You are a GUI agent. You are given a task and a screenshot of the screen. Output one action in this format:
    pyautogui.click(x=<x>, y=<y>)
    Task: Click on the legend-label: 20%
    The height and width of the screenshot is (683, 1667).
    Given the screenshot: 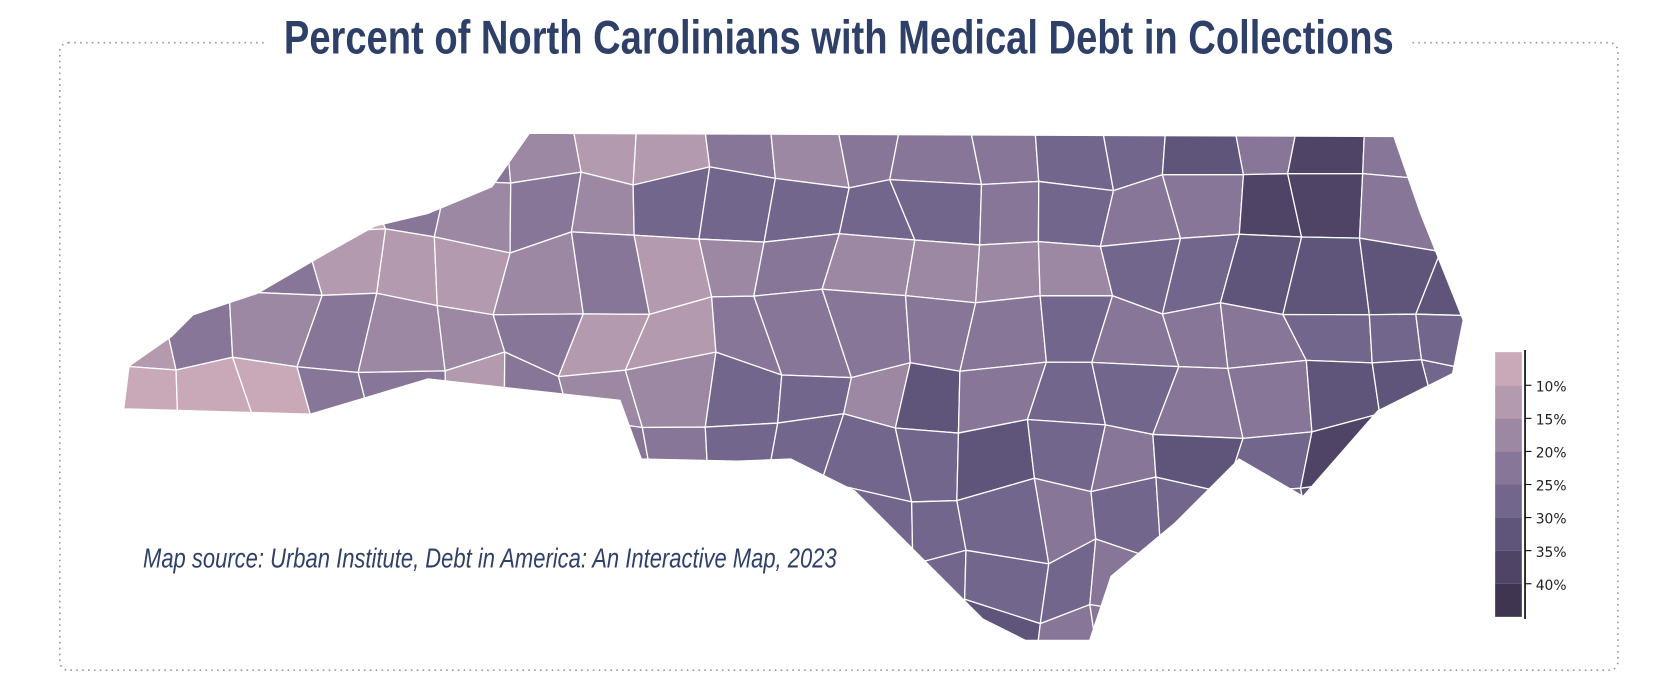 What is the action you would take?
    pyautogui.click(x=1551, y=454)
    